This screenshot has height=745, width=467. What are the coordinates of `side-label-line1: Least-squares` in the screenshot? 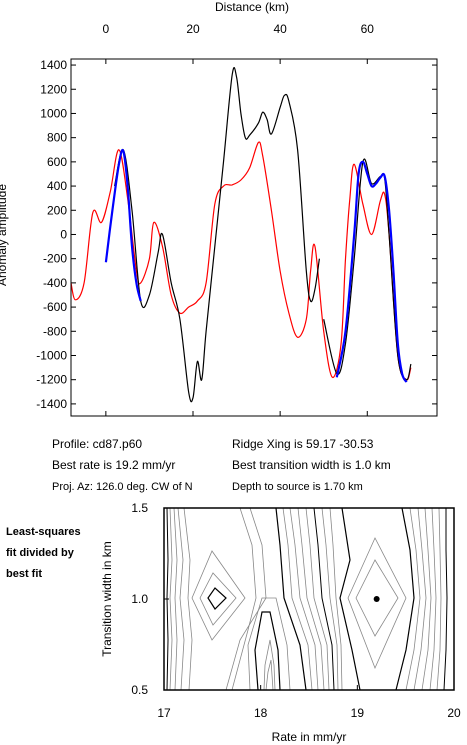 It's located at (43, 532).